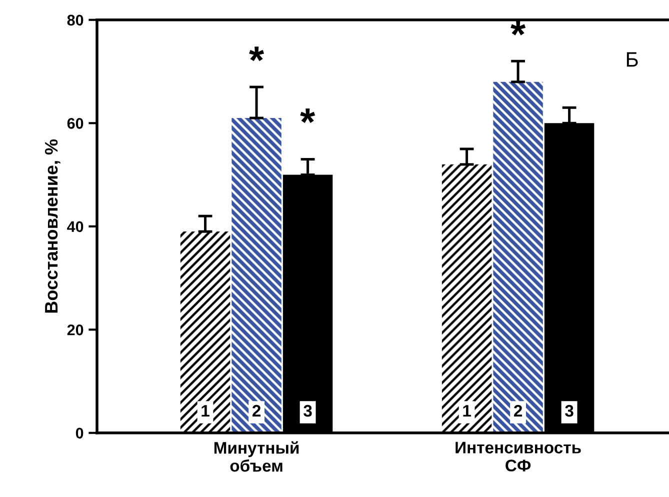 The image size is (669, 497). What do you see at coordinates (569, 410) in the screenshot?
I see `text: 3` at bounding box center [569, 410].